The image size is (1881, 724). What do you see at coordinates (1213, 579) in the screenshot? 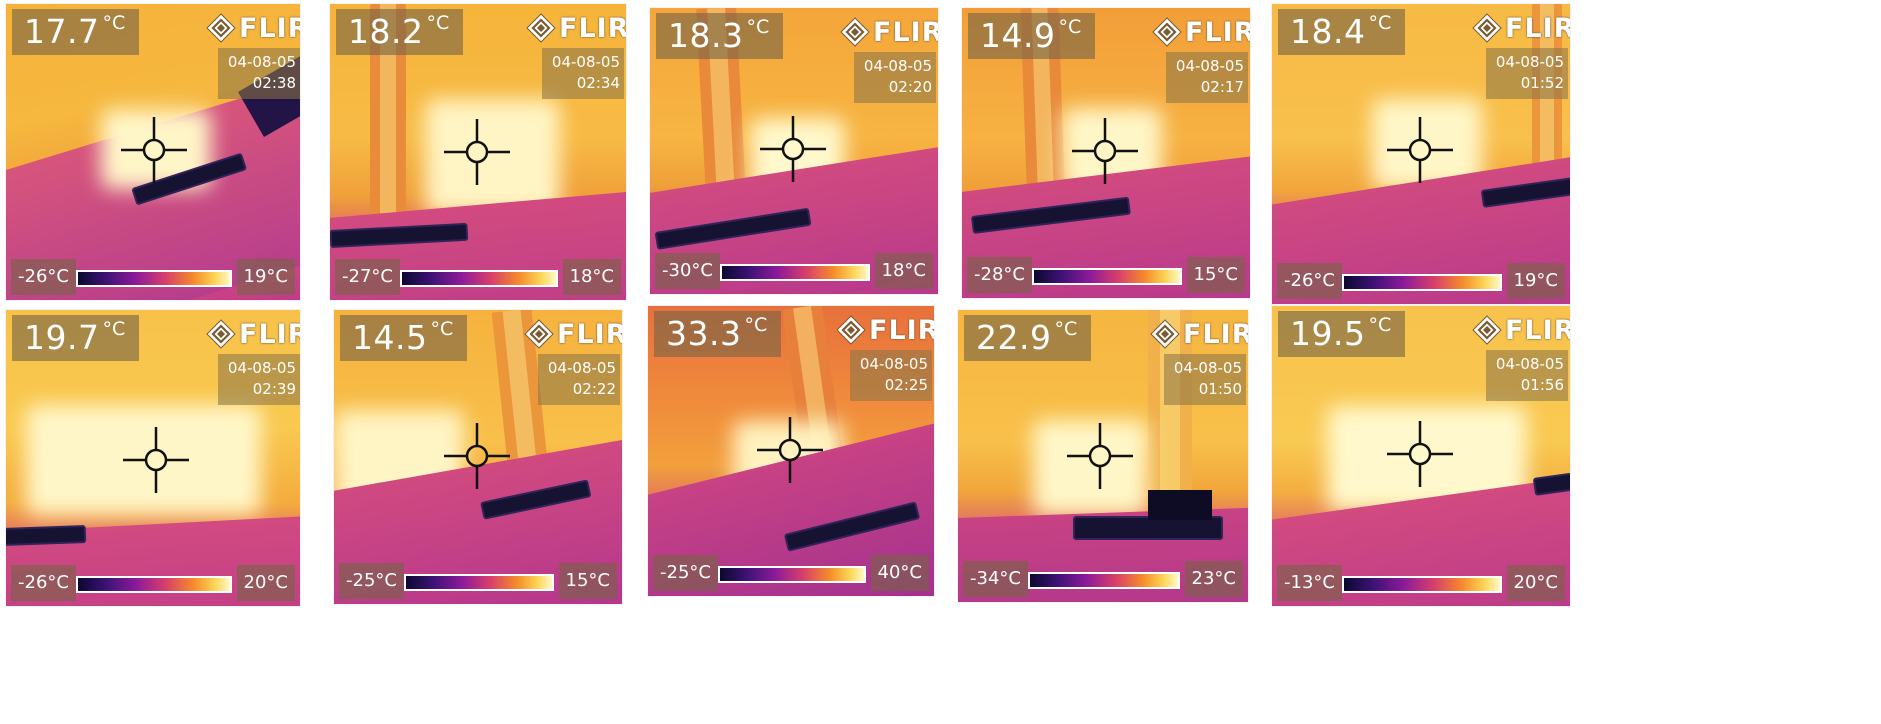
I see `scale-max: 23°C` at bounding box center [1213, 579].